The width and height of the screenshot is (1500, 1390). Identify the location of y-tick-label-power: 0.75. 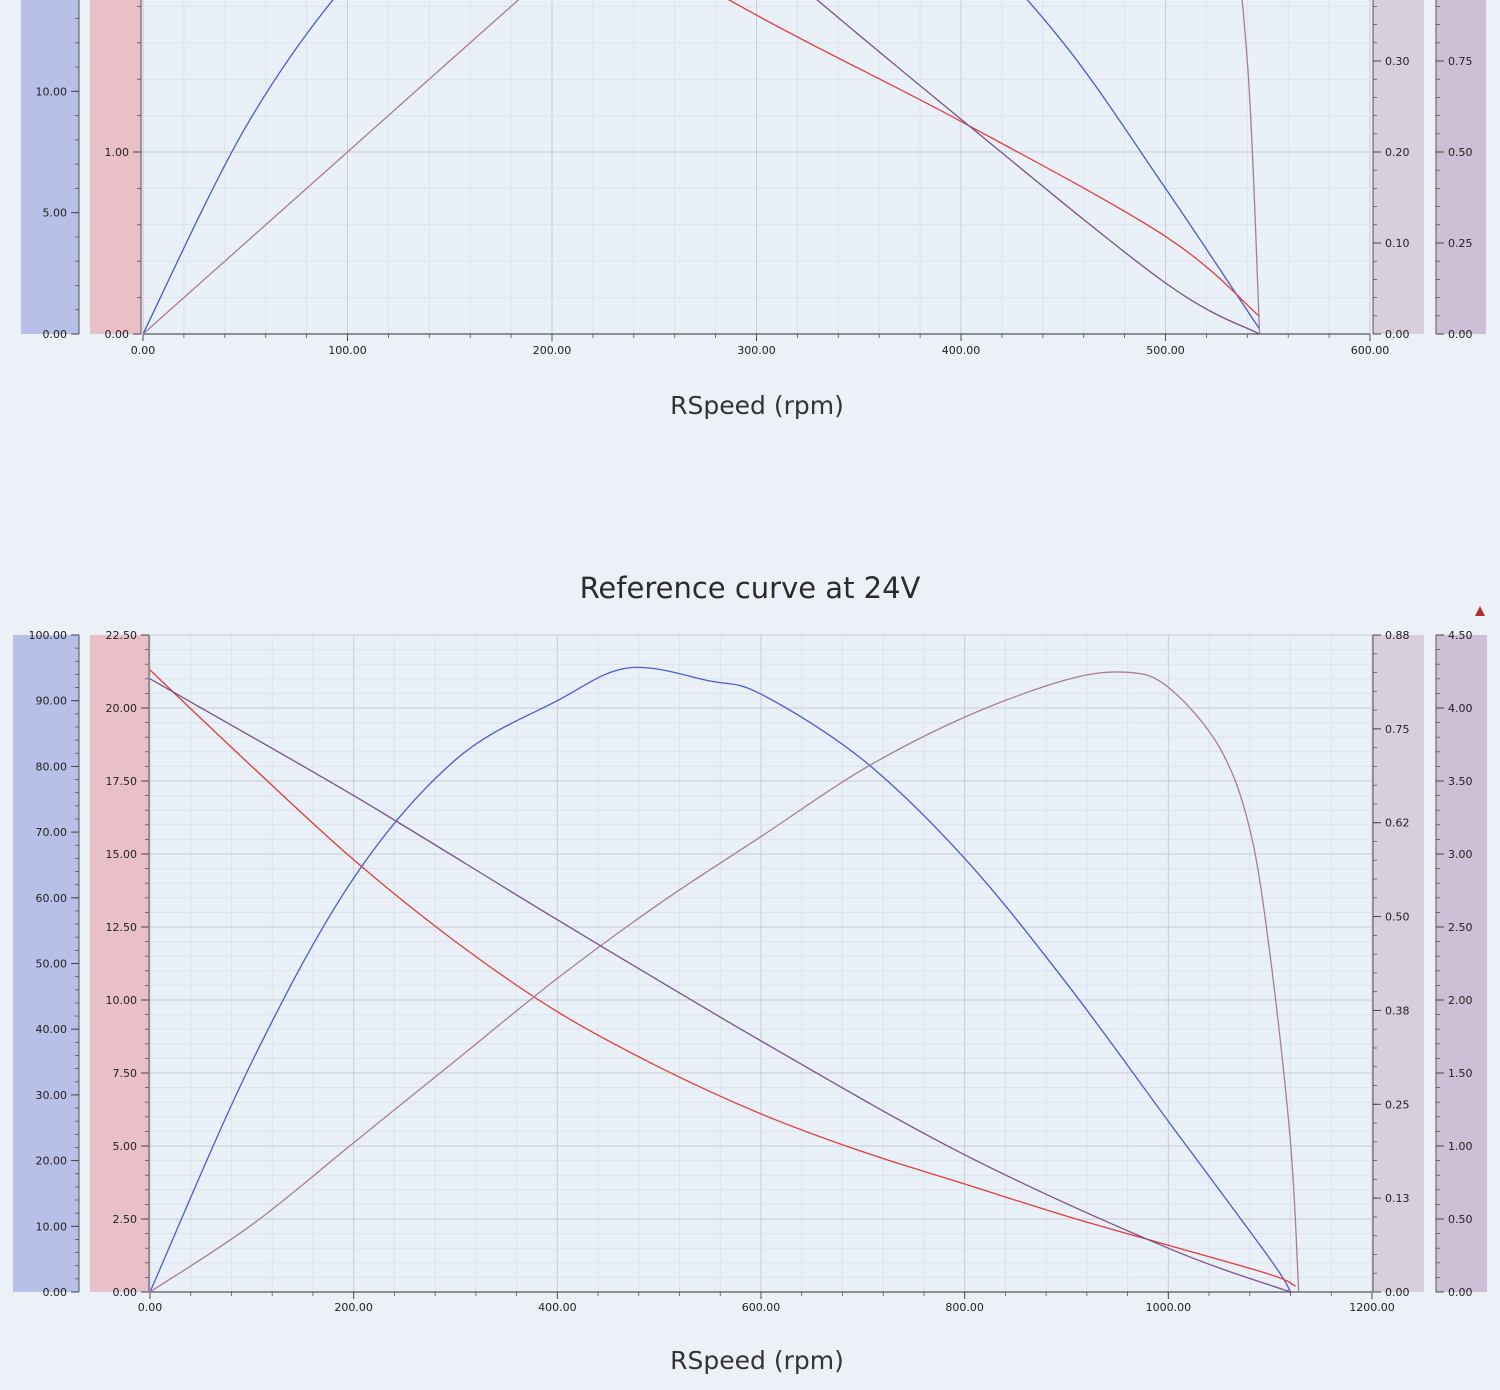
(1397, 729).